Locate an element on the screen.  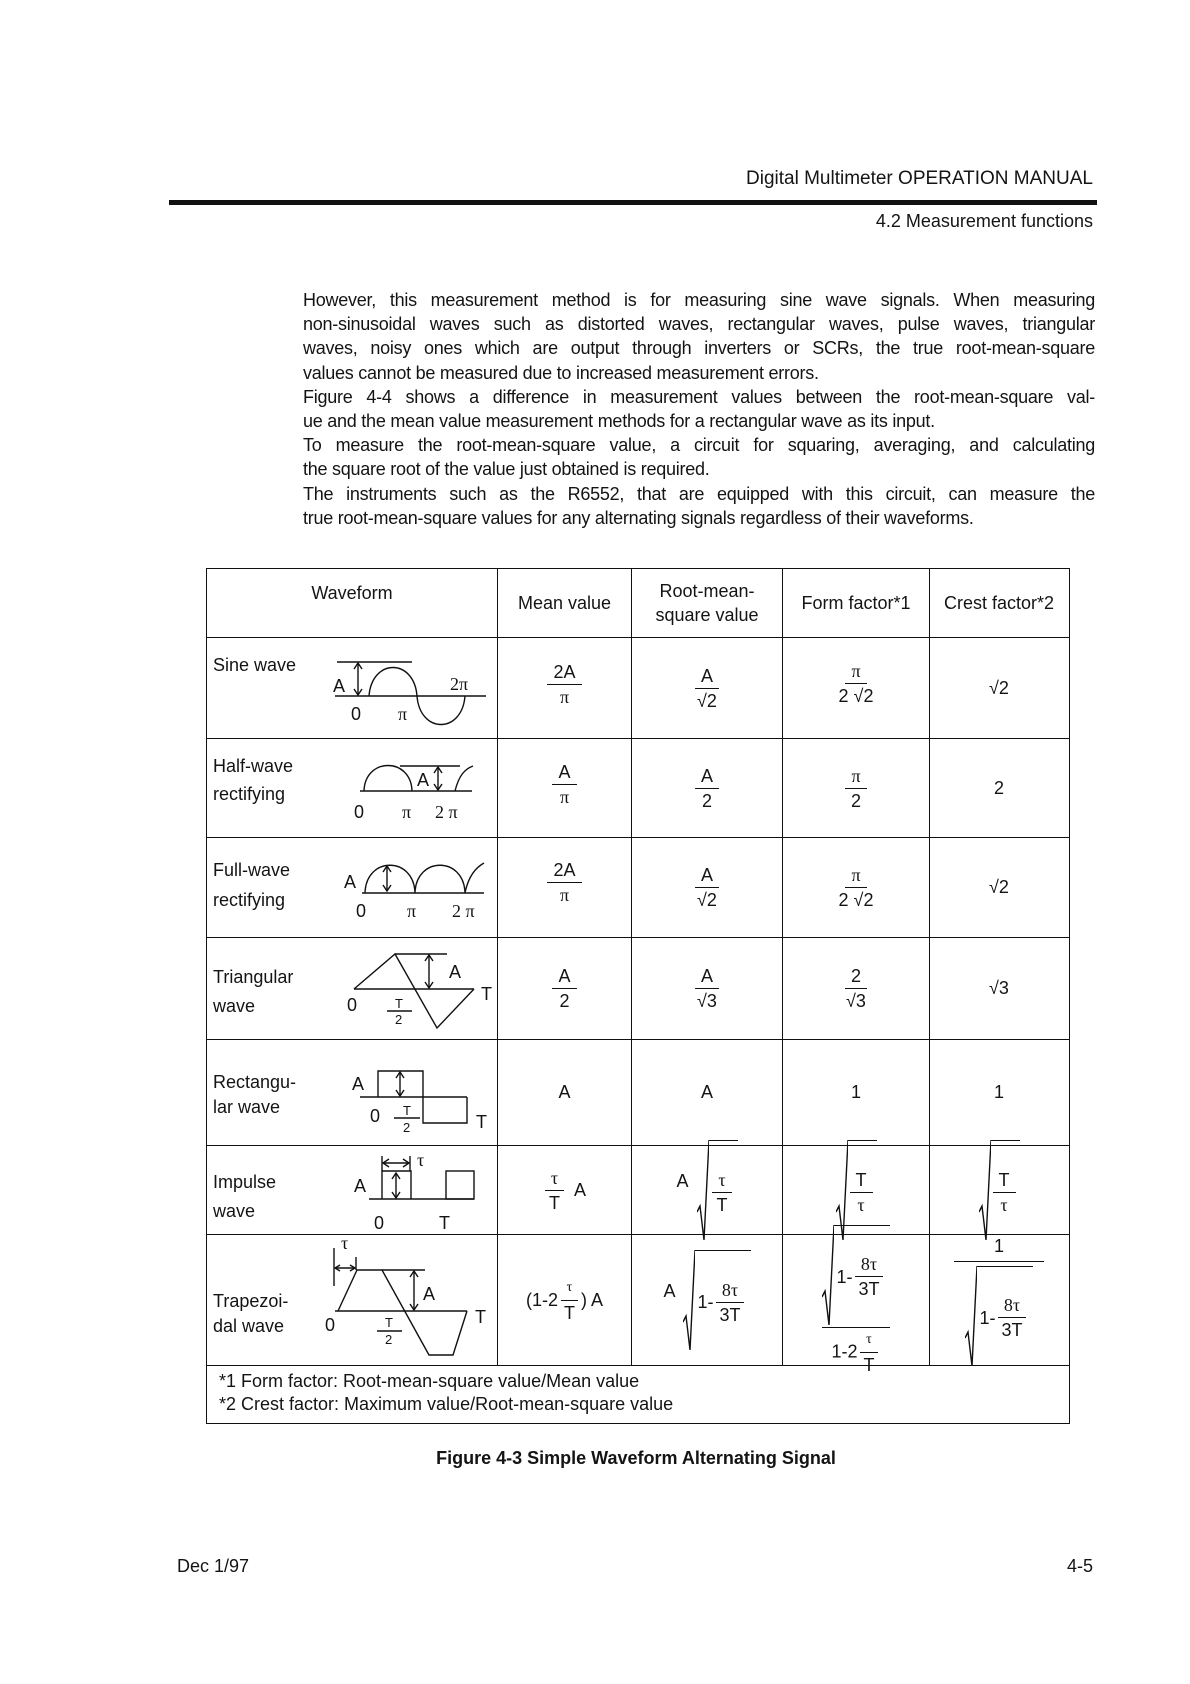
header-form: Form factor*1 is located at coordinates (855, 603).